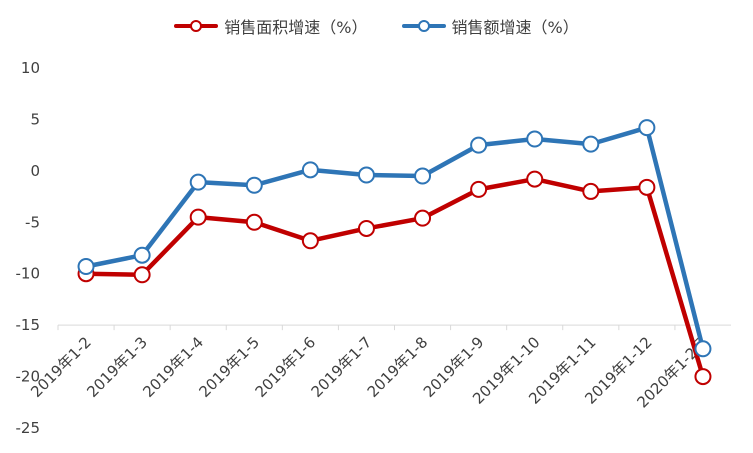  What do you see at coordinates (28, 274) in the screenshot?
I see `y-tick-label: -10` at bounding box center [28, 274].